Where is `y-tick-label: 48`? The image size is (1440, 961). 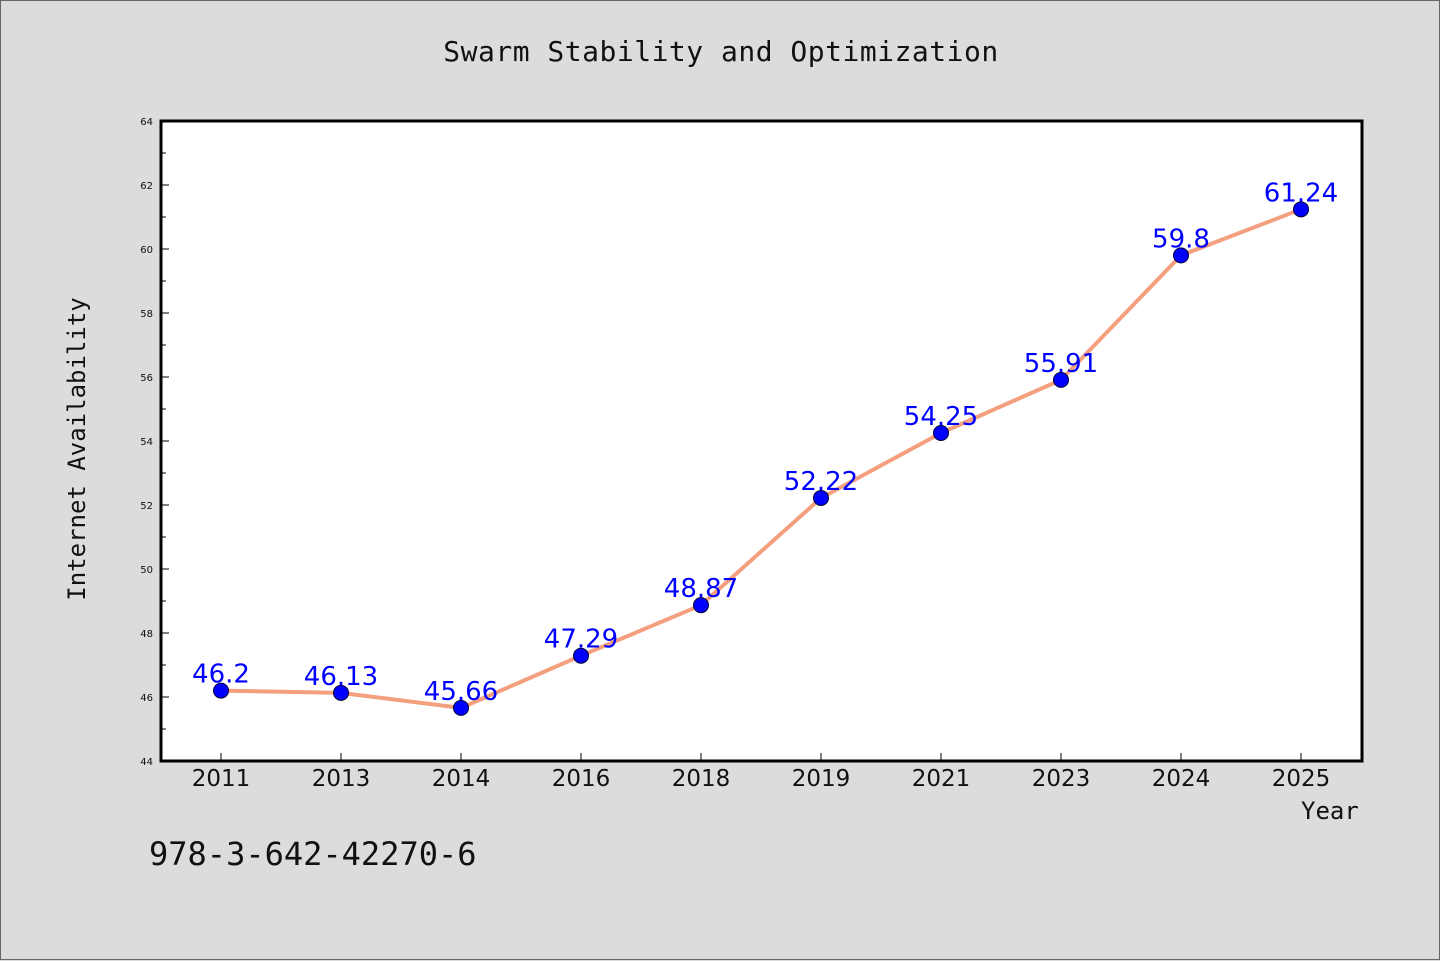
y-tick-label: 48 is located at coordinates (146, 634).